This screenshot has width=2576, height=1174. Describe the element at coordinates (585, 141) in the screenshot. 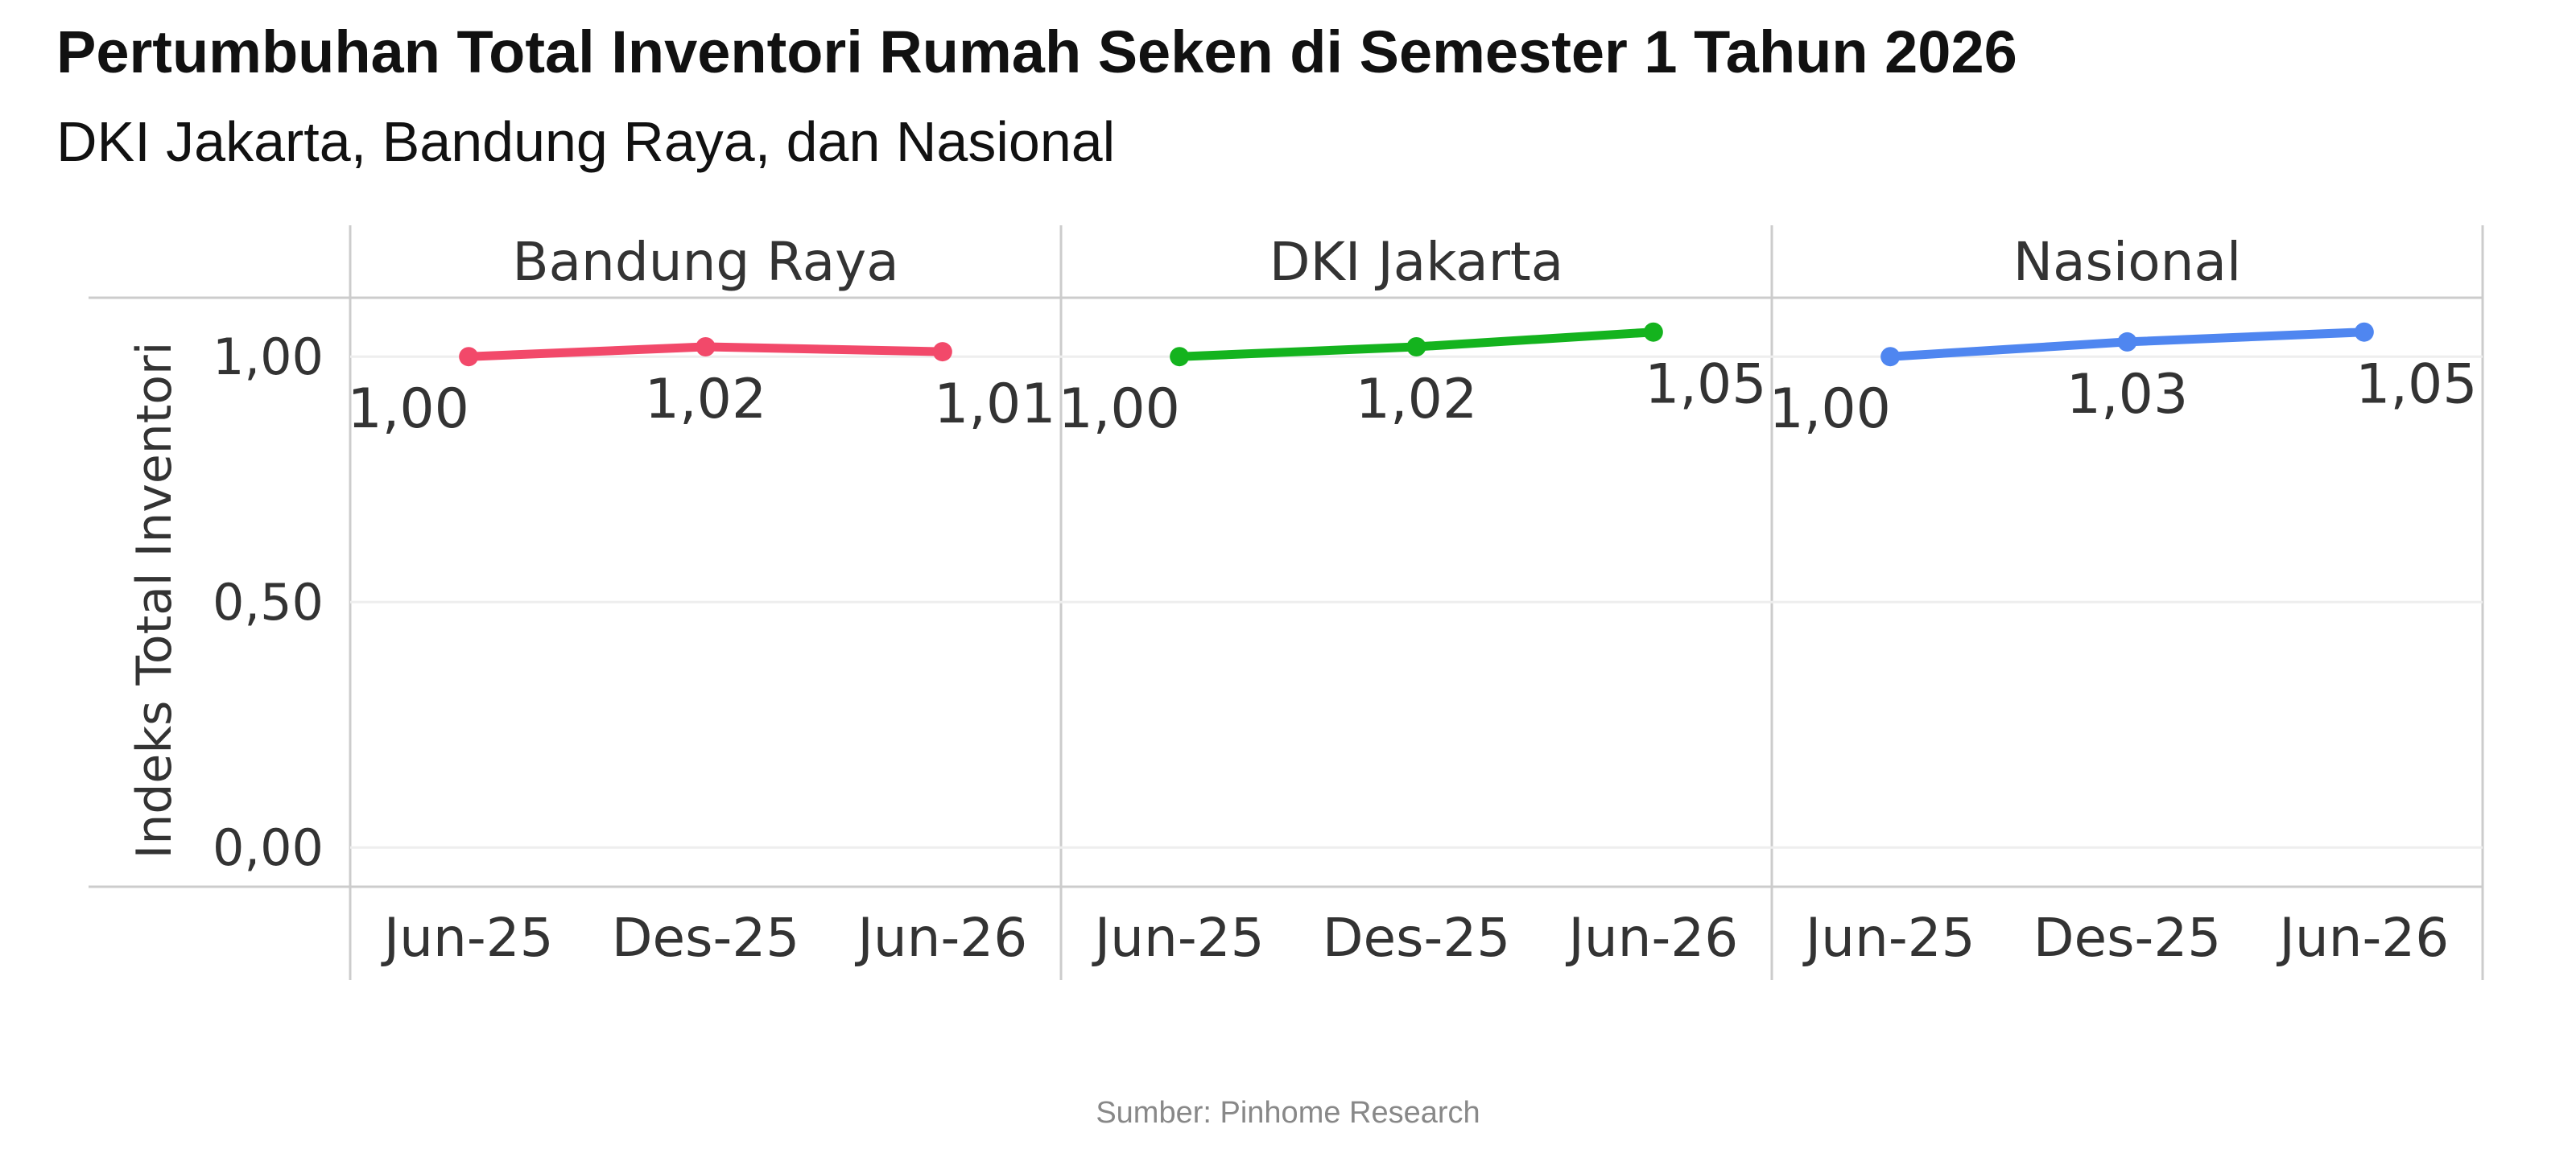

I see `chart-subtitle: DKI Jakarta, Bandung Raya, dan Nasional` at that location.